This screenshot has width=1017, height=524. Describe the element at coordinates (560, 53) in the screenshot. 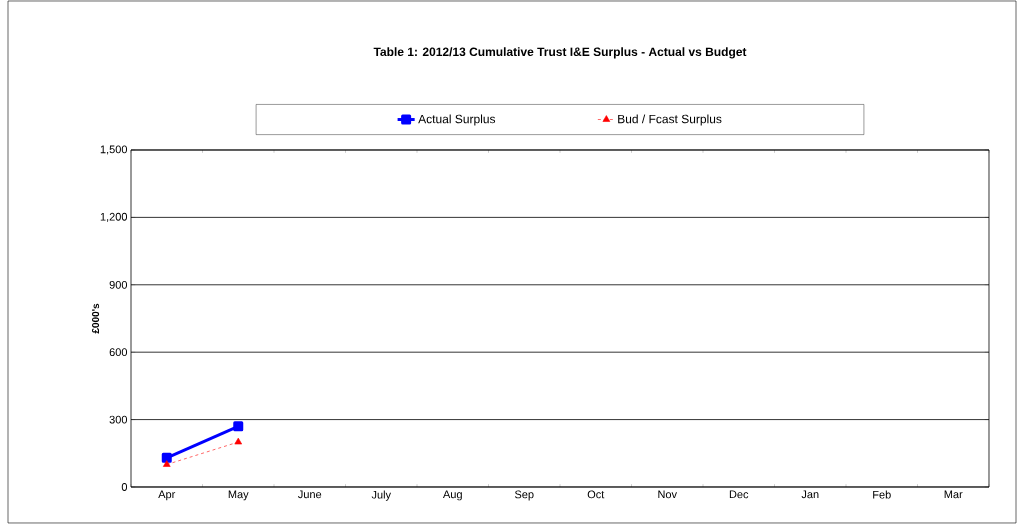

I see `chart-title: Table 1: 2012/13 Cumulative Trust I&E Surplus - Actual vs Budget` at that location.